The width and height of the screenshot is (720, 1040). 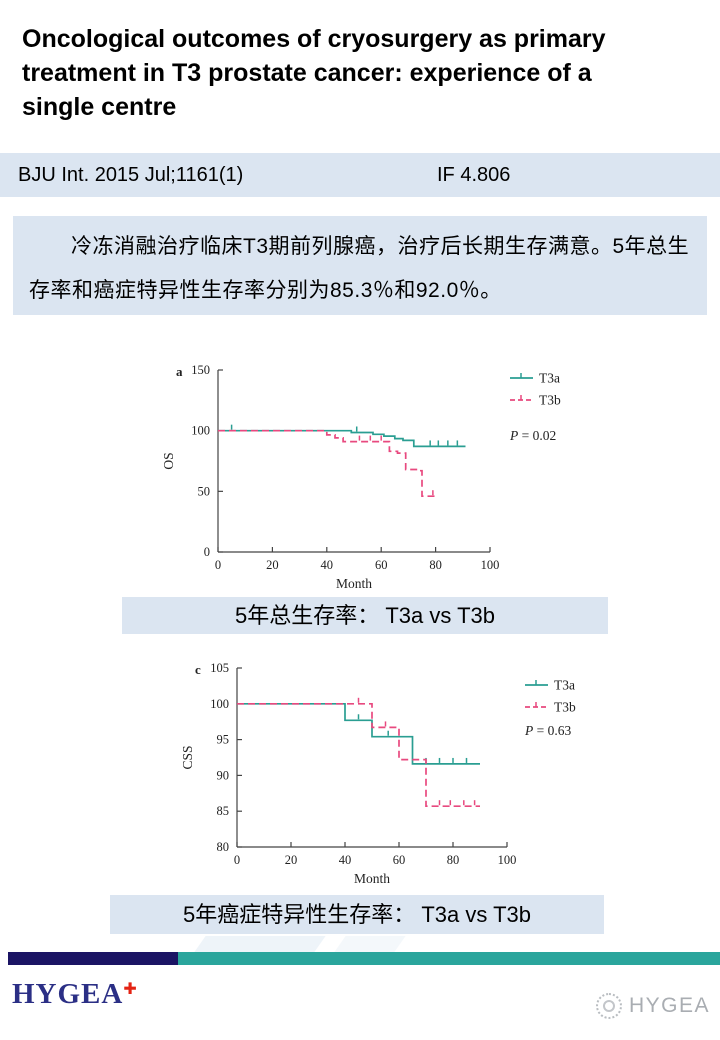 What do you see at coordinates (223, 740) in the screenshot?
I see `svg-text: 95` at bounding box center [223, 740].